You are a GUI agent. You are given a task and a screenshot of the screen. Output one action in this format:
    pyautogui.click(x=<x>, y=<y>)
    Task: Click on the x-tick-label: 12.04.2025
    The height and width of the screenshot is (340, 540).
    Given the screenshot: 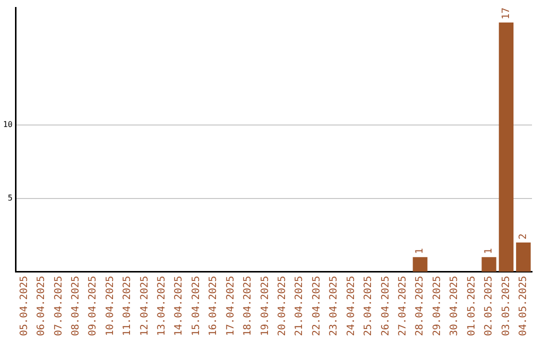 What is the action you would take?
    pyautogui.click(x=144, y=306)
    